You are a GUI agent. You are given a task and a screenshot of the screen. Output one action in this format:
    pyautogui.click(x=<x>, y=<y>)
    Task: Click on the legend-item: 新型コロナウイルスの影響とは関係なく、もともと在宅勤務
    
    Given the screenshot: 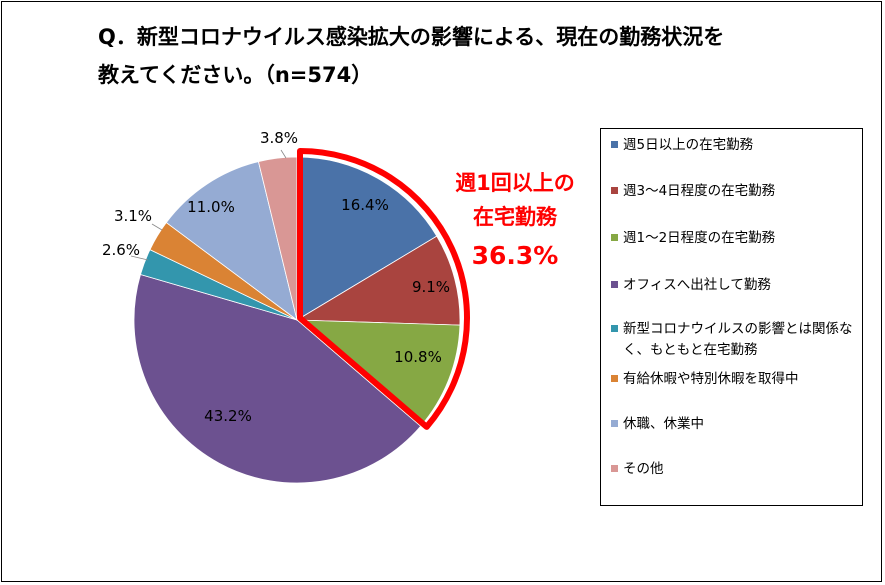 What is the action you would take?
    pyautogui.click(x=733, y=340)
    